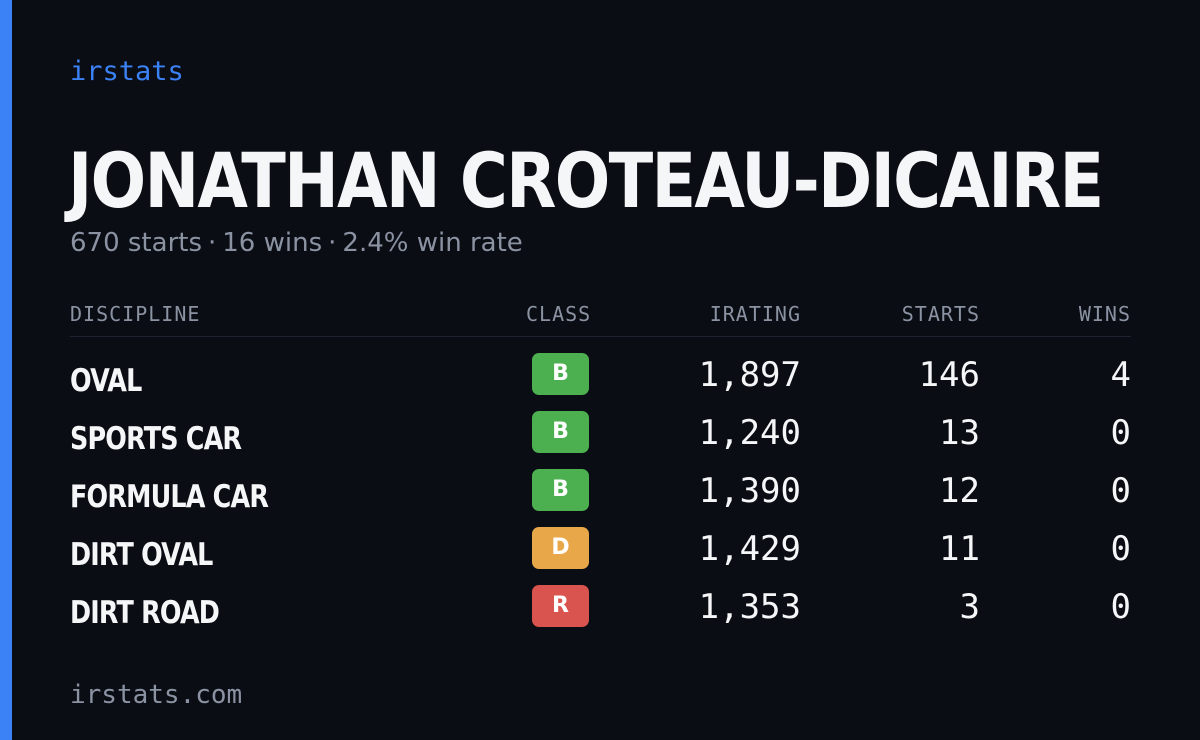 The width and height of the screenshot is (1200, 740). I want to click on footer-url: irstats.com, so click(156, 695).